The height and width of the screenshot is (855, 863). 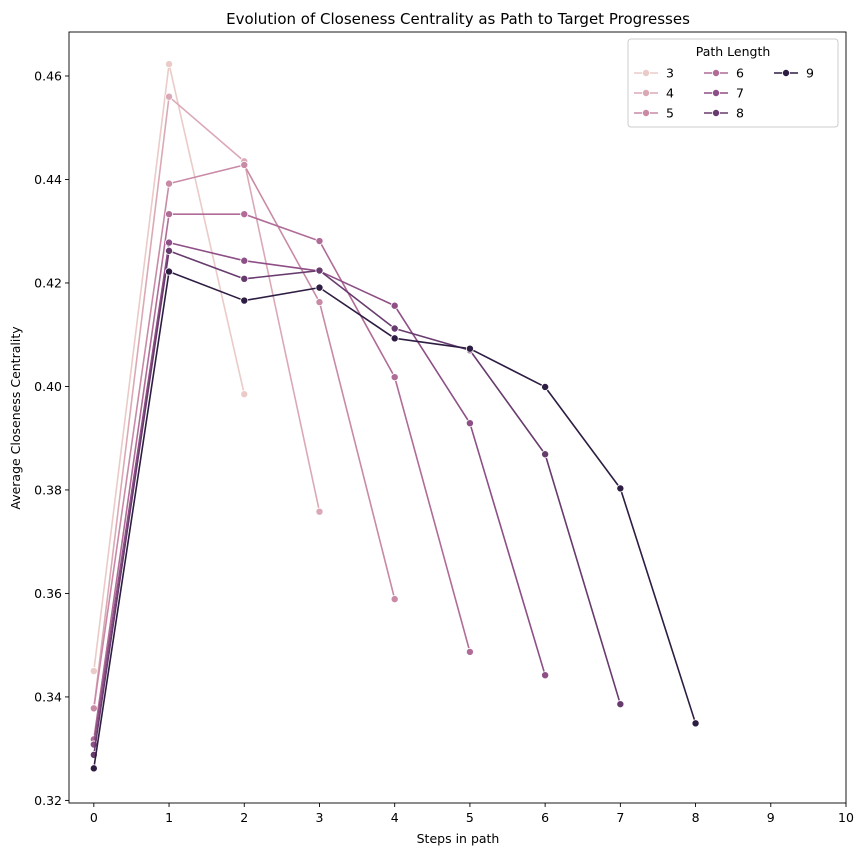 What do you see at coordinates (724, 73) in the screenshot?
I see `legend-item-6: 6` at bounding box center [724, 73].